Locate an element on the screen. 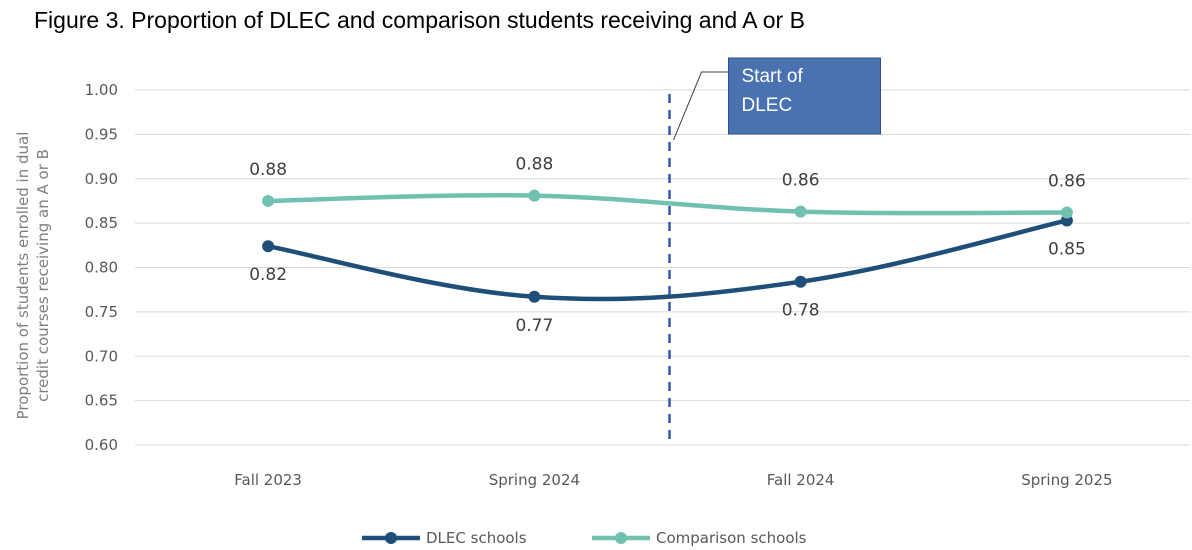  callout-text: DLEC is located at coordinates (767, 105).